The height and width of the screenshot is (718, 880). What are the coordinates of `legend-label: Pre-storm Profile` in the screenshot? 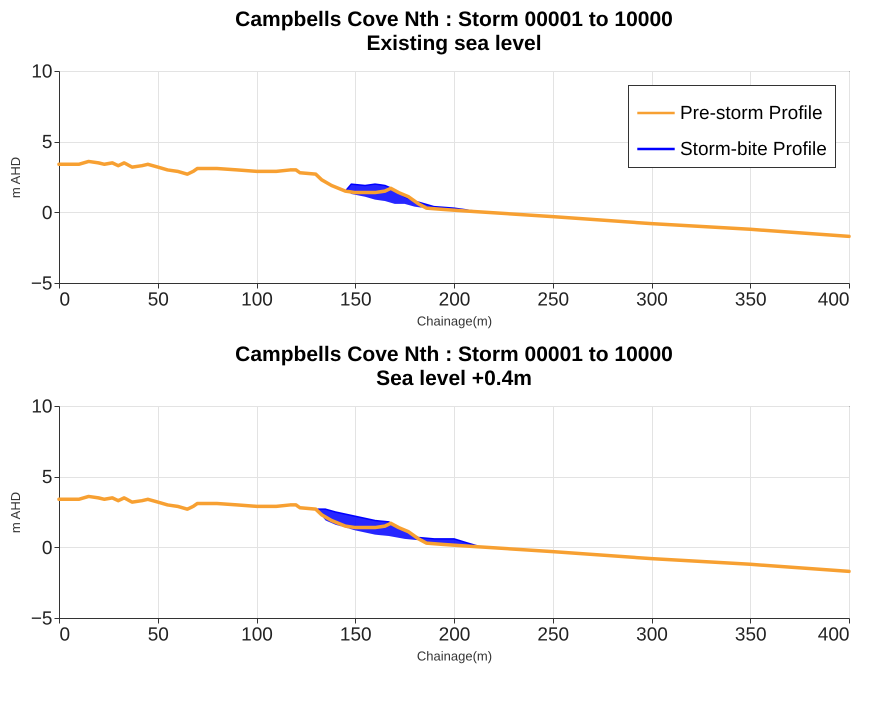 It's located at (751, 113).